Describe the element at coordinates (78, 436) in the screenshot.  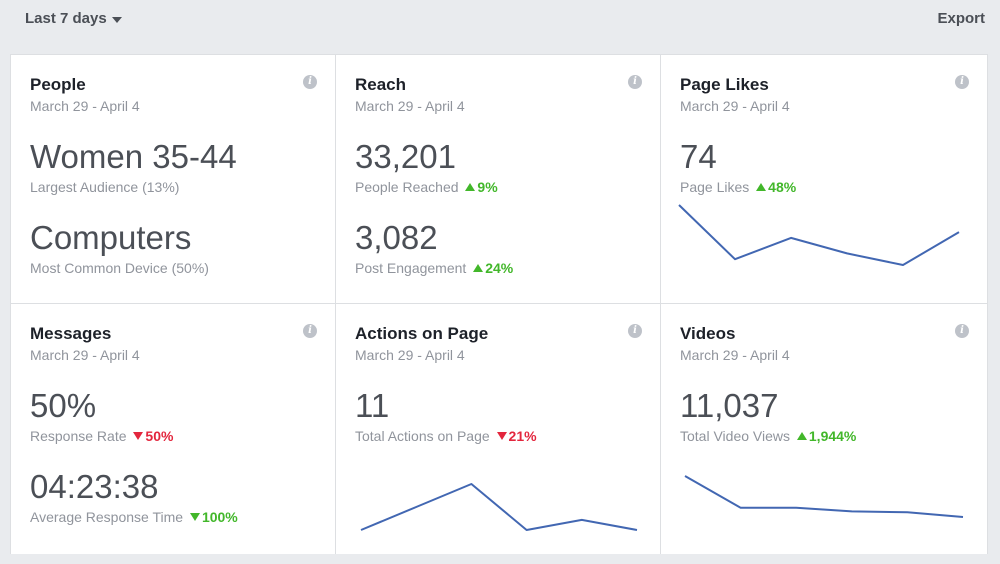
I see `metric-label-text: Response Rate` at that location.